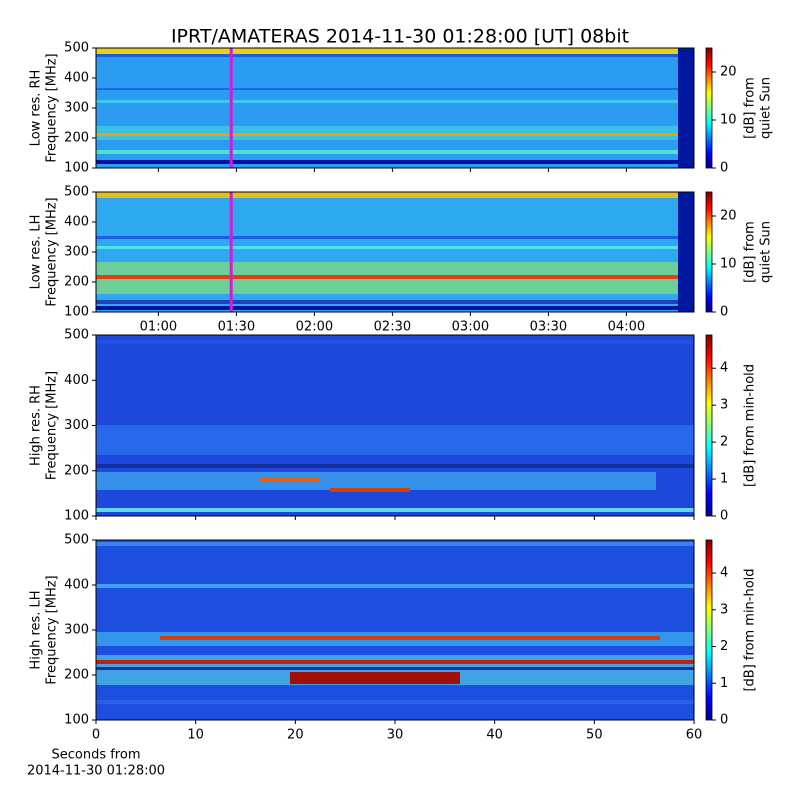  I want to click on x-tick-label: 10, so click(195, 735).